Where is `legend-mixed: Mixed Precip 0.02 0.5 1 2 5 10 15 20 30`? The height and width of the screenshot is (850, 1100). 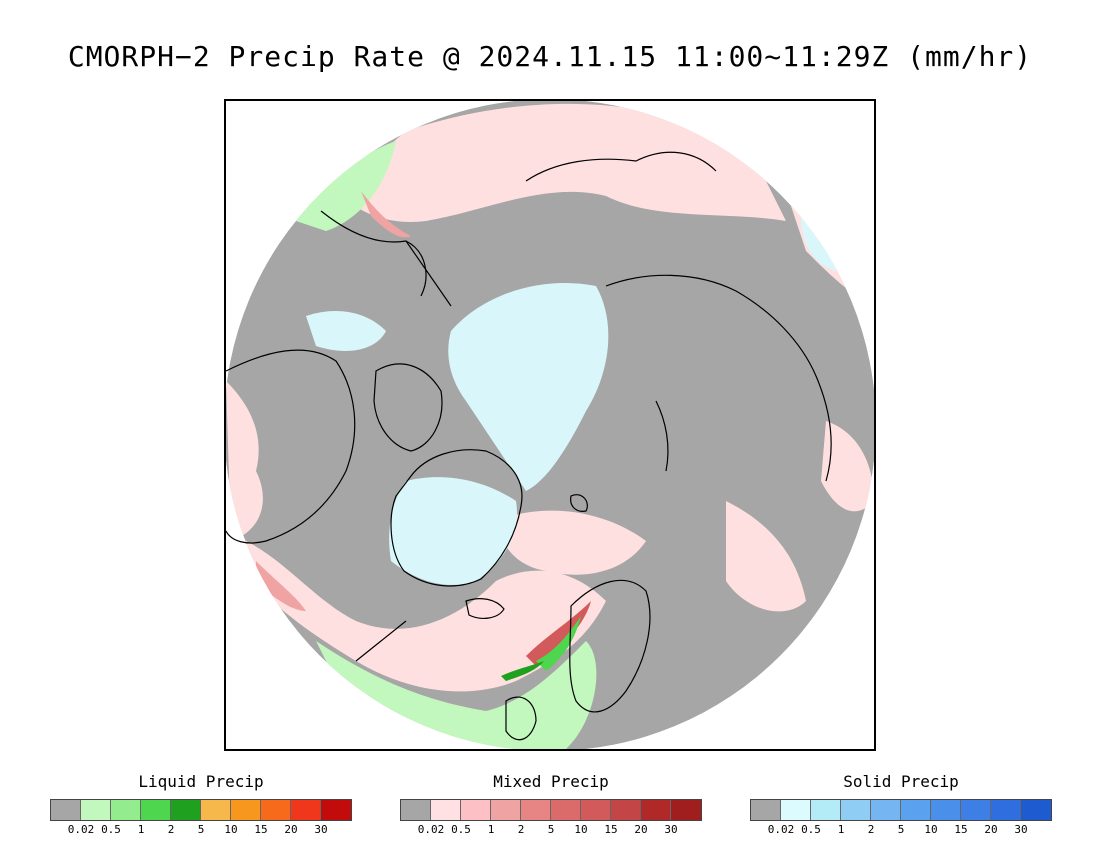
legend-mixed: Mixed Precip 0.02 0.5 1 2 5 10 15 20 30 is located at coordinates (551, 804).